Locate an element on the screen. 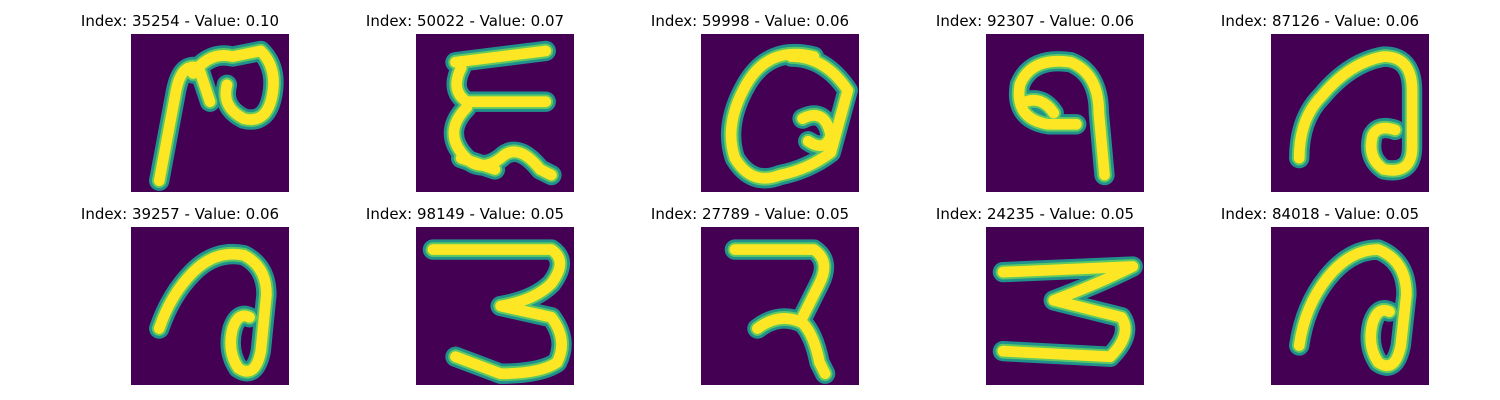 This screenshot has width=1500, height=400. glyph-nine-like is located at coordinates (1061, 118).